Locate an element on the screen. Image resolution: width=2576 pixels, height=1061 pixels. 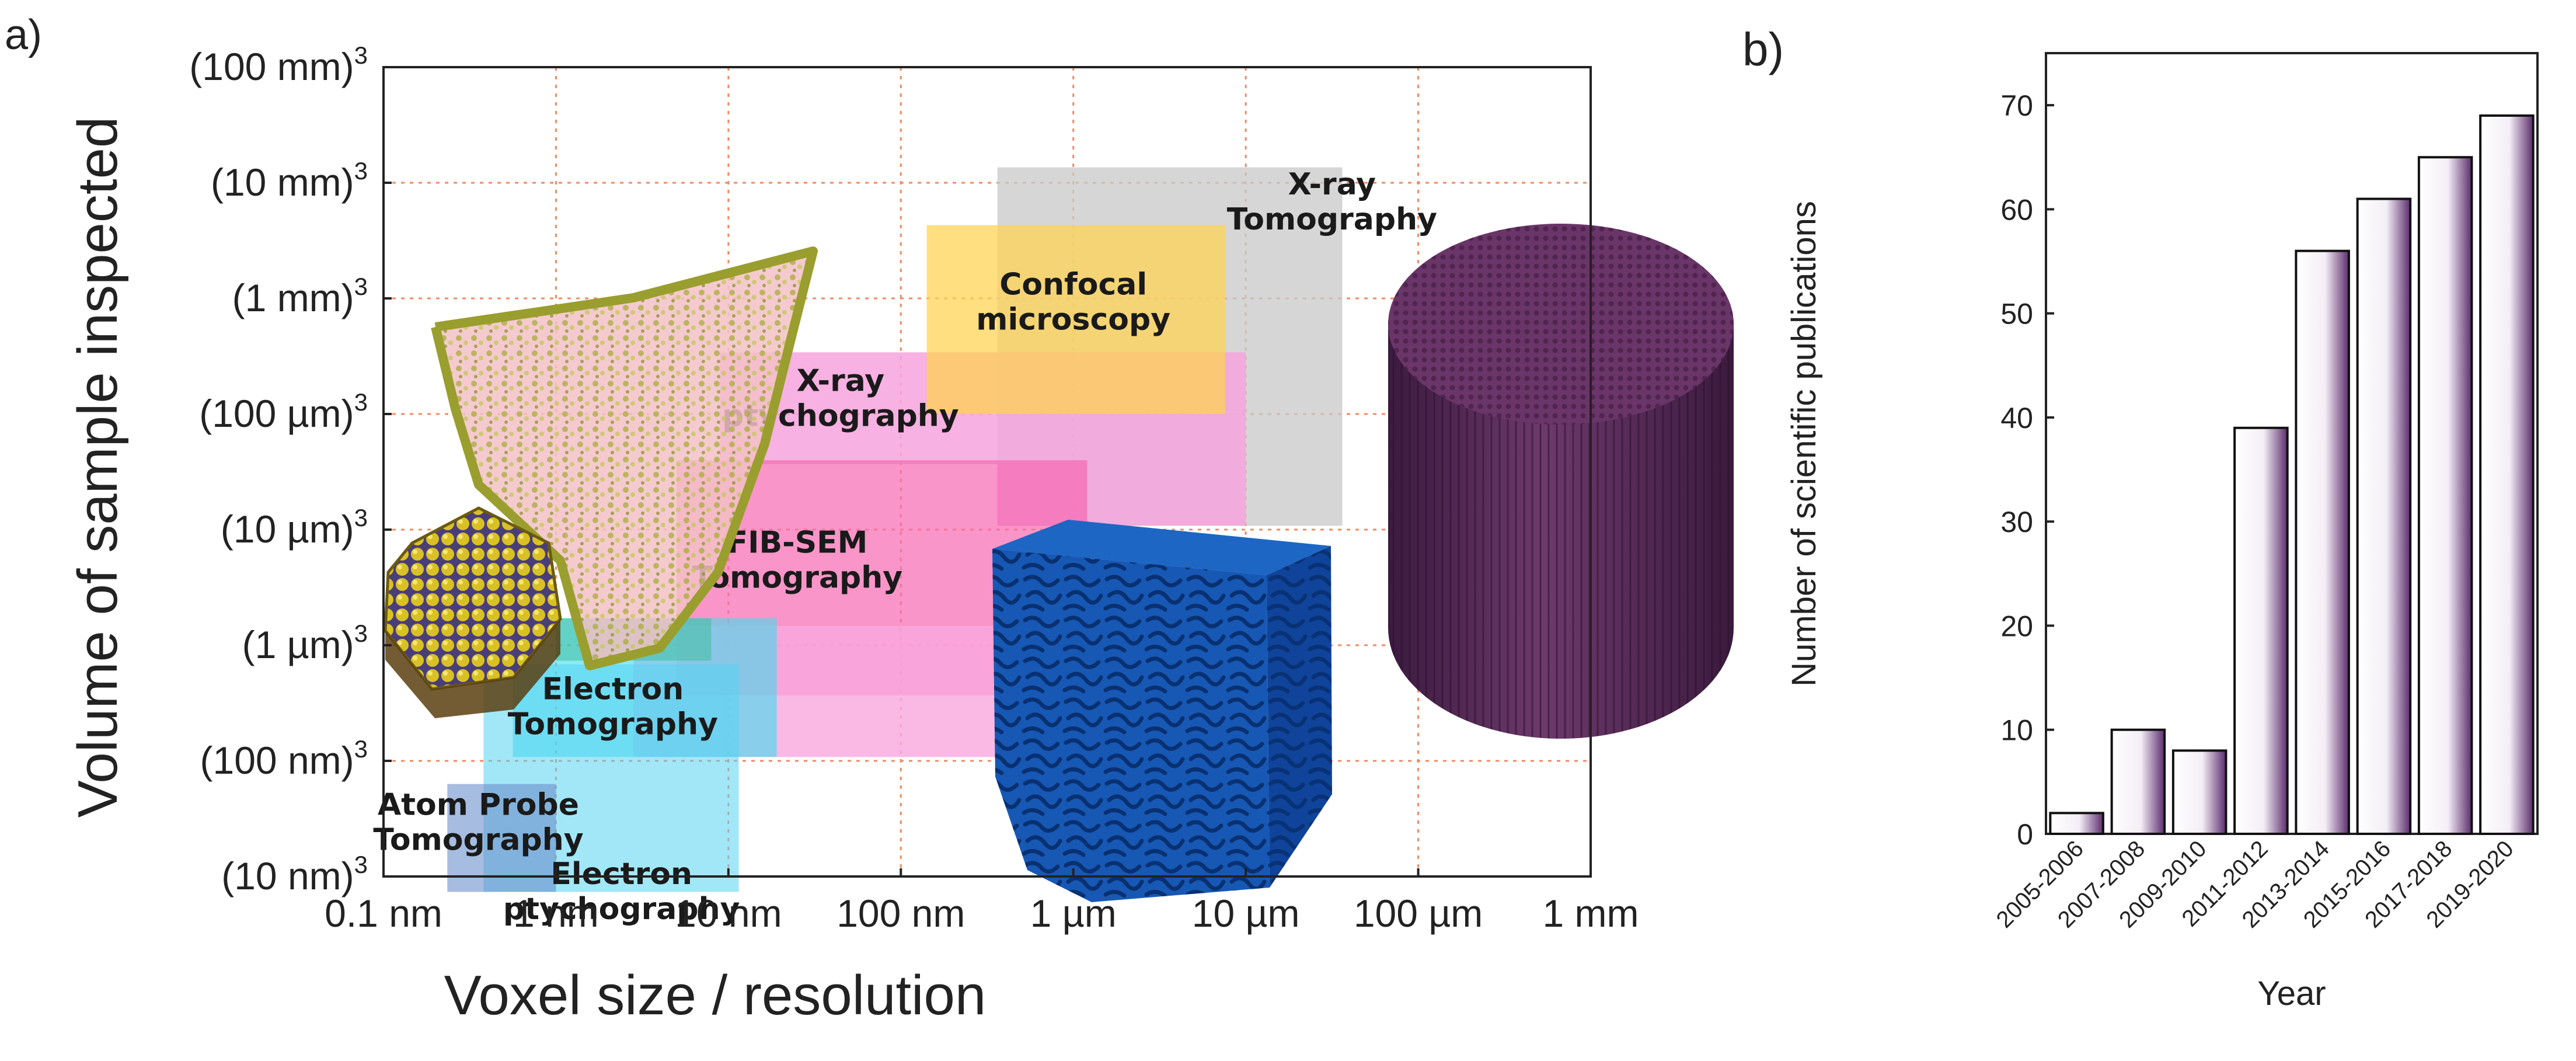
y-tick-label: (100 µm)3 is located at coordinates (284, 411).